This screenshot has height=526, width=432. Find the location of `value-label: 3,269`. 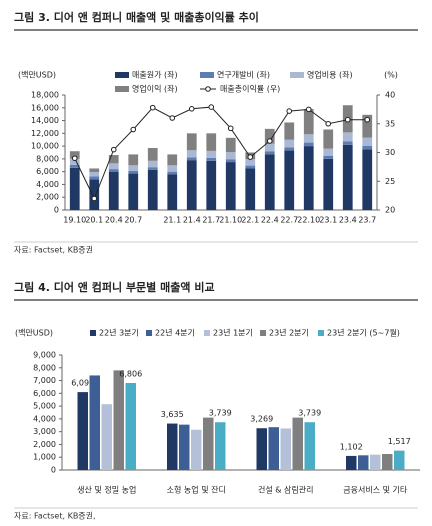

value-label: 3,269 is located at coordinates (261, 419).